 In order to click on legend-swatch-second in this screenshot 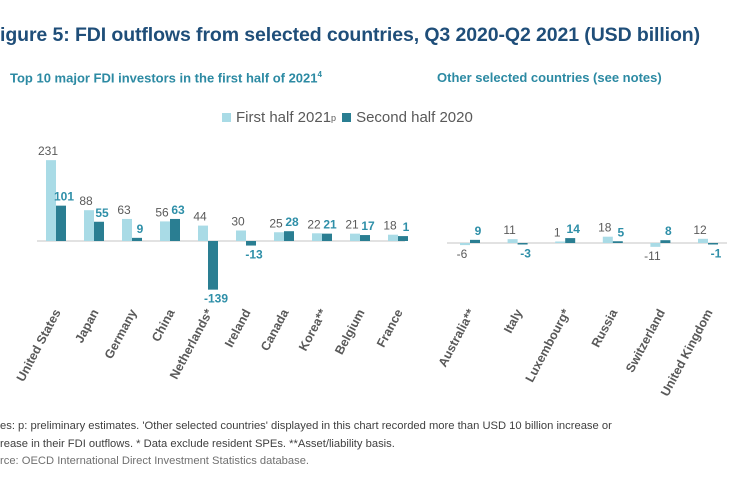, I will do `click(347, 117)`.